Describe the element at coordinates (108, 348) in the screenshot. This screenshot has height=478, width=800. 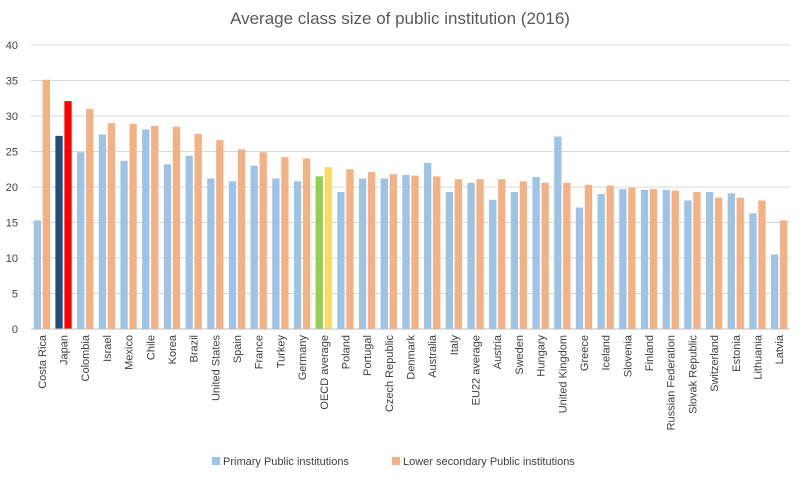
I see `category-label: Israel` at that location.